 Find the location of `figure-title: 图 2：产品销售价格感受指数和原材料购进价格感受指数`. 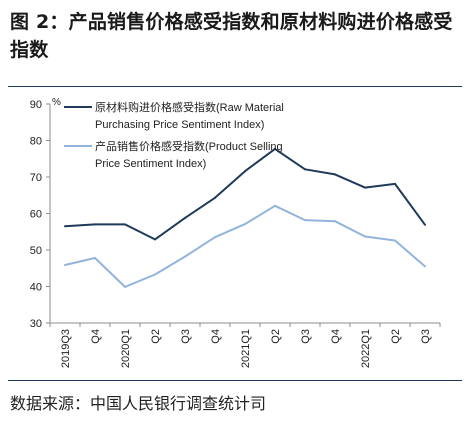

figure-title: 图 2：产品销售价格感受指数和原材料购进价格感受指数 is located at coordinates (231, 36).